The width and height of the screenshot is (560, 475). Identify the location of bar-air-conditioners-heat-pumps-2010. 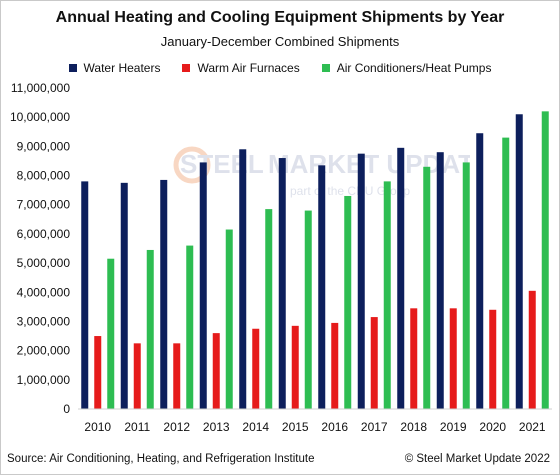
(111, 333).